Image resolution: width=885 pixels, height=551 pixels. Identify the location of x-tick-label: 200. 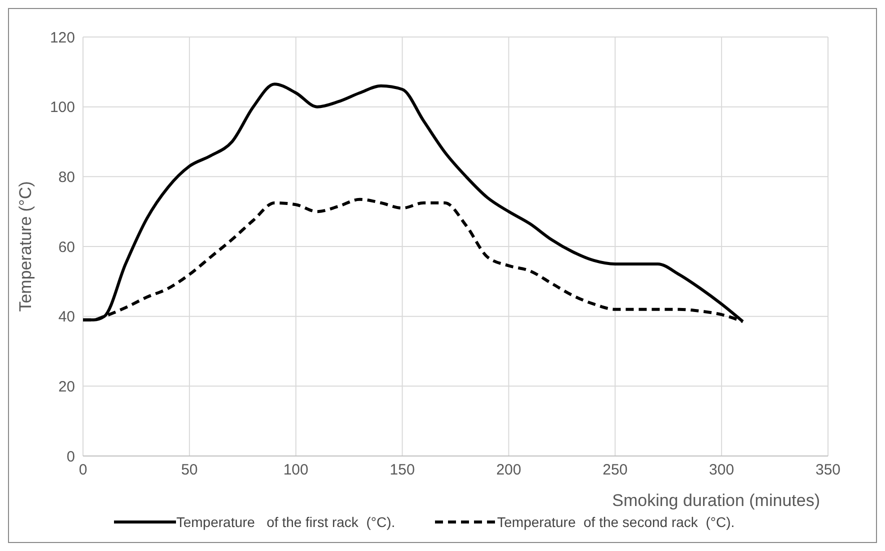
(509, 470).